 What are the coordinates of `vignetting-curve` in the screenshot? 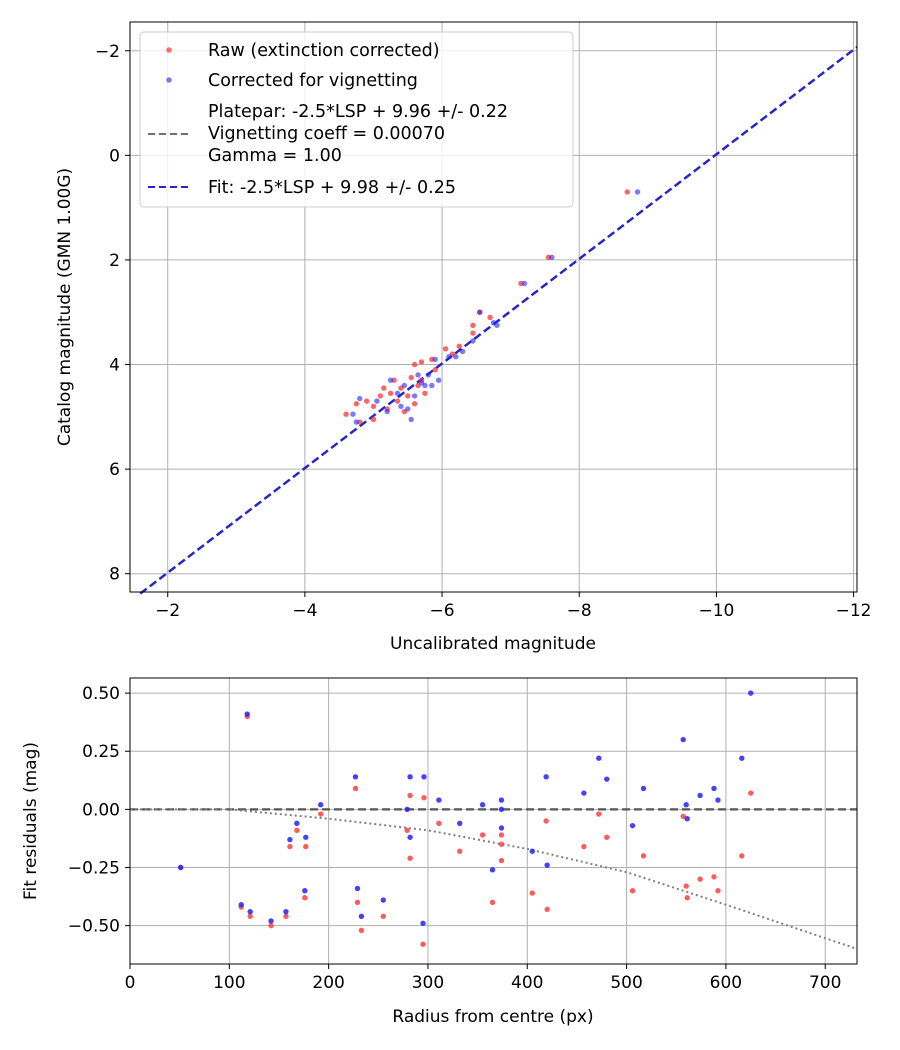 It's located at (494, 879).